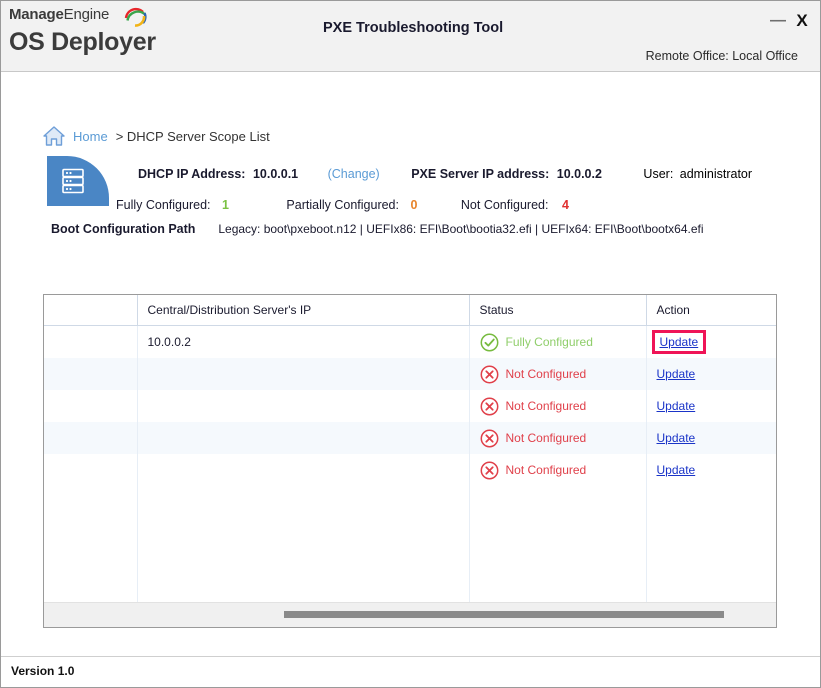  Describe the element at coordinates (480, 174) in the screenshot. I see `pxe-ip-label: PXE Server IP address:` at that location.